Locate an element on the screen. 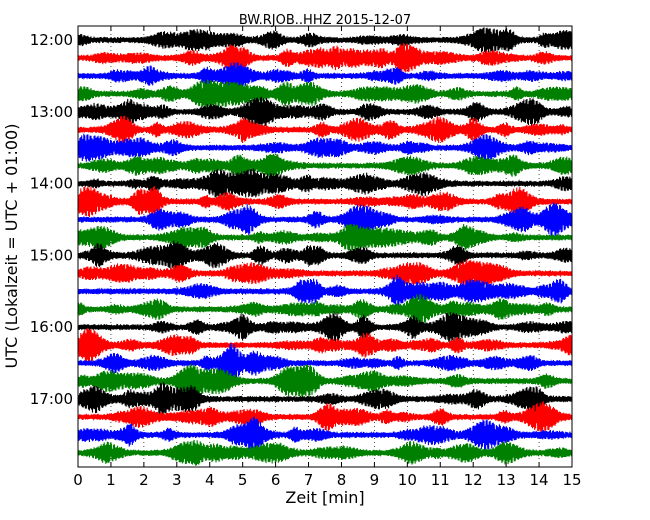  x-tick-label: 2 is located at coordinates (144, 480).